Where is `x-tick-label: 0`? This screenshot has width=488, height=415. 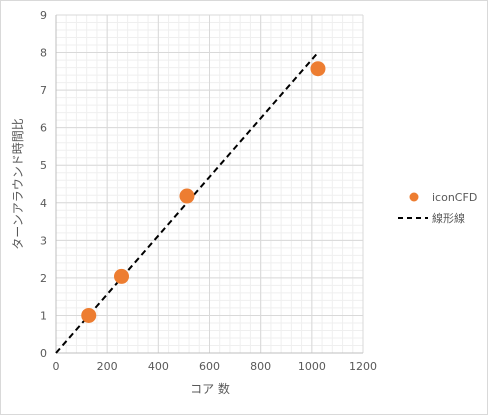
x-tick-label: 0 is located at coordinates (56, 366).